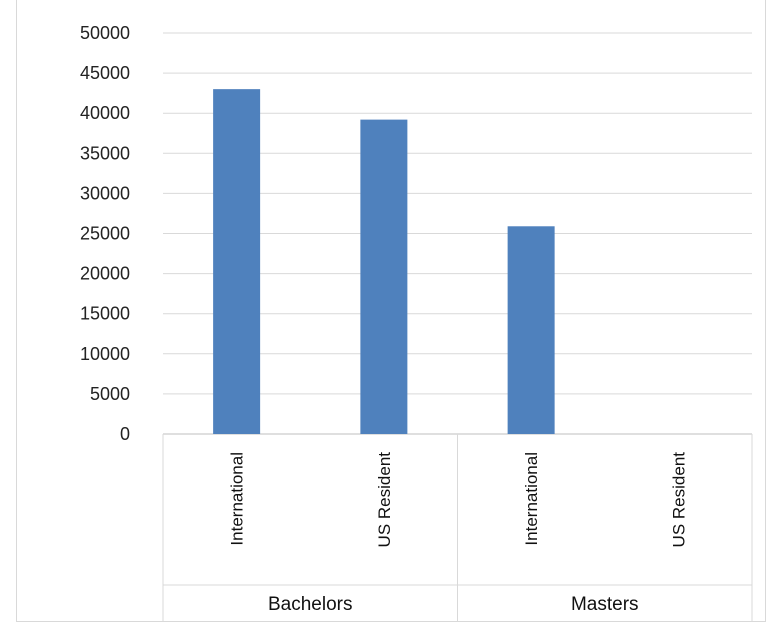 The image size is (784, 625). What do you see at coordinates (105, 153) in the screenshot?
I see `y-tick-label: 35000` at bounding box center [105, 153].